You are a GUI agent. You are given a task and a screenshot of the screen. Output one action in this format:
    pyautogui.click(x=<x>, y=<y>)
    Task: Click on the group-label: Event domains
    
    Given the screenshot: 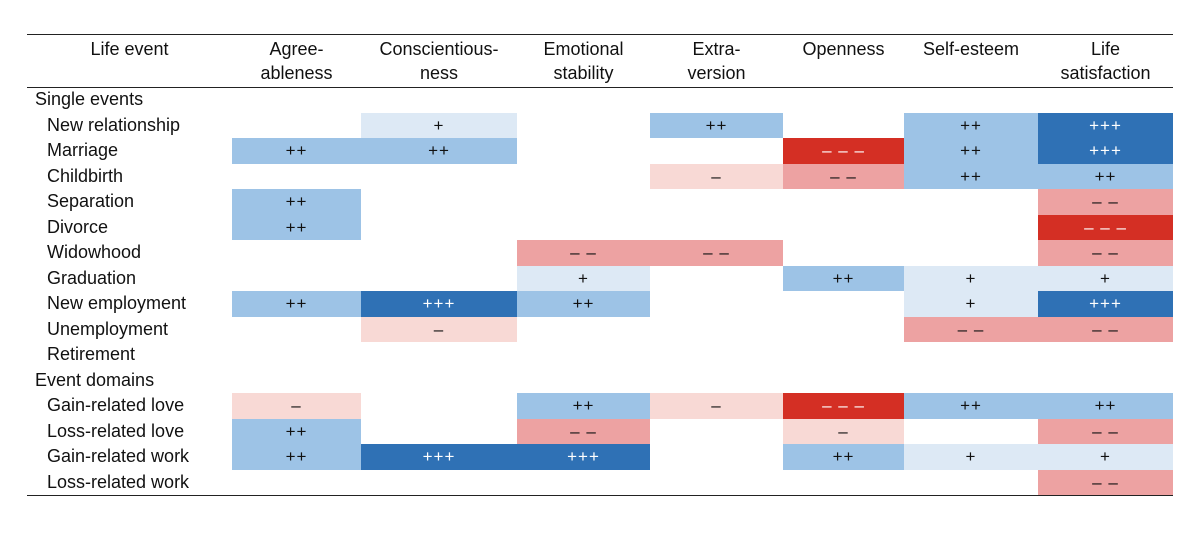 What is the action you would take?
    pyautogui.click(x=95, y=379)
    